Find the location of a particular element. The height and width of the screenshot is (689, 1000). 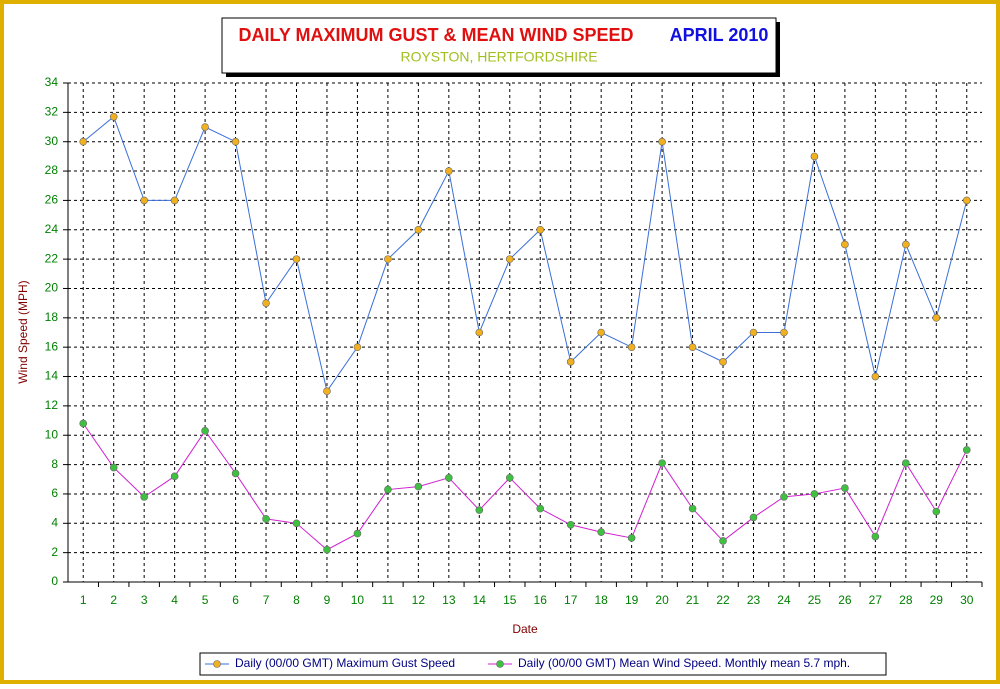

x-tick-label: 27 is located at coordinates (876, 600).